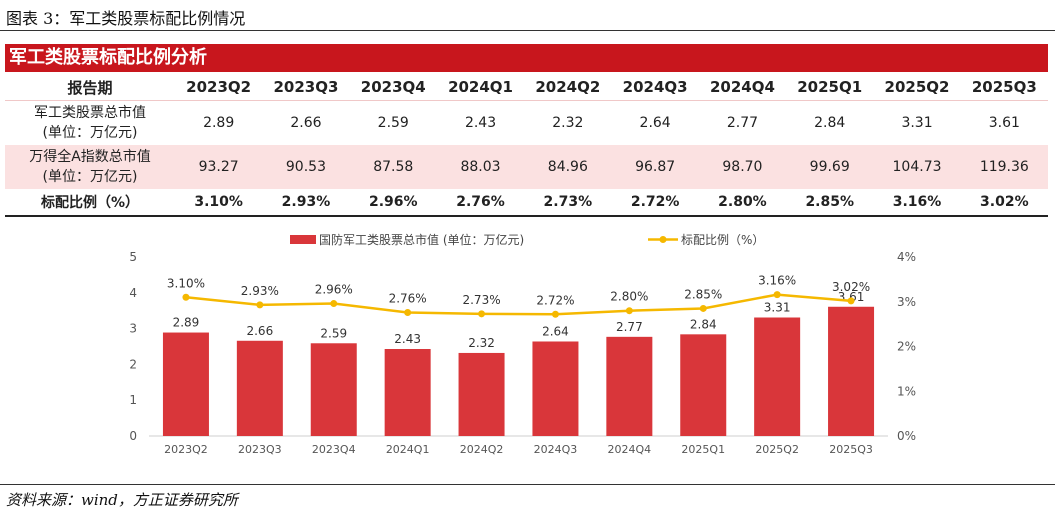  What do you see at coordinates (334, 449) in the screenshot?
I see `x-tick-label: 2023Q4` at bounding box center [334, 449].